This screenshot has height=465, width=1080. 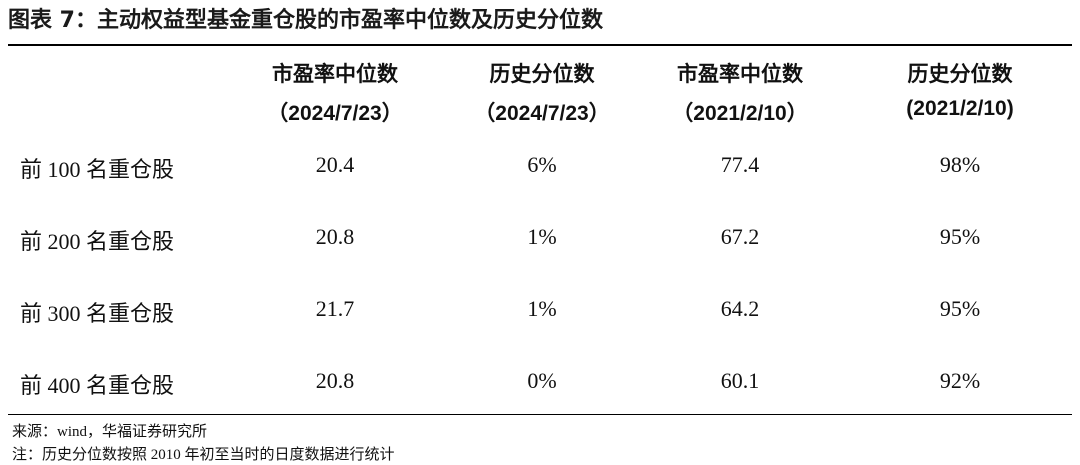 I want to click on cell: 67.2, so click(x=740, y=236).